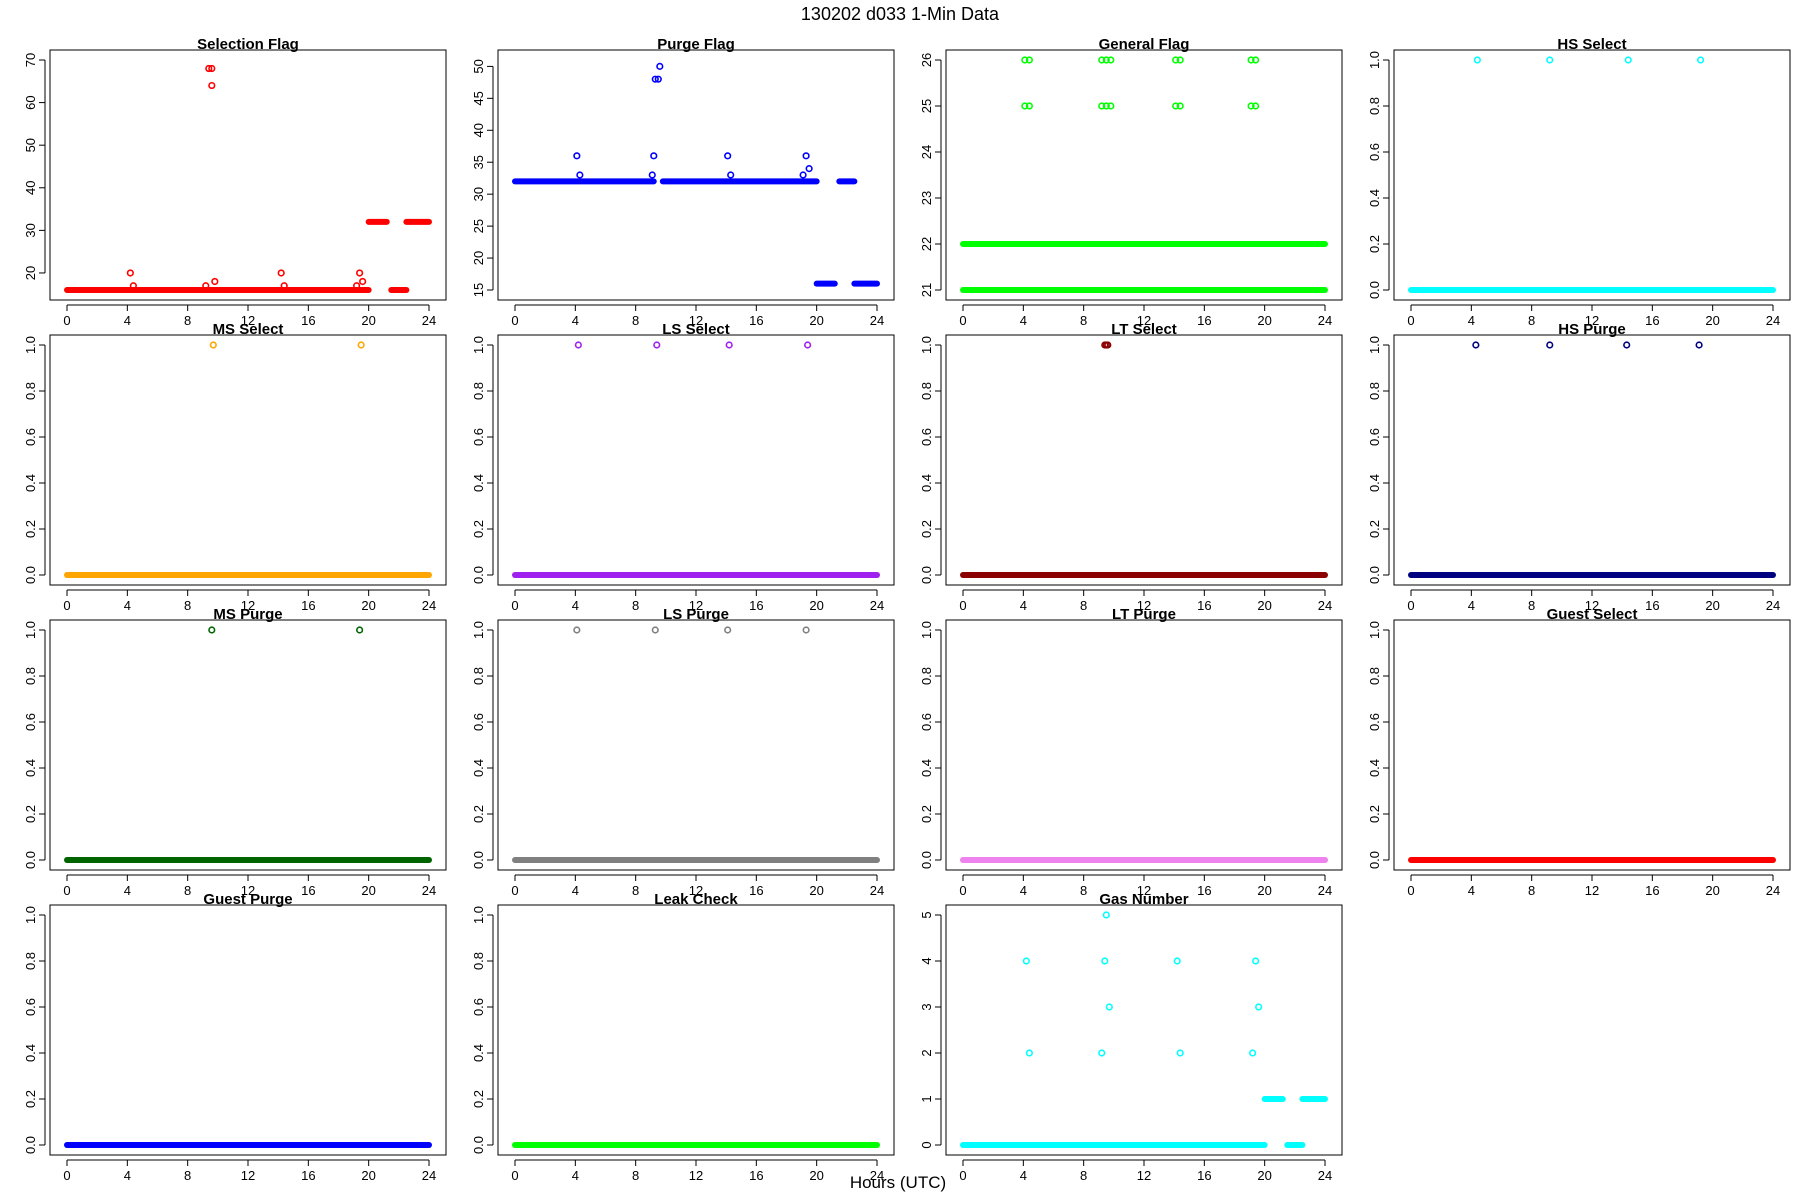 The height and width of the screenshot is (1200, 1800). What do you see at coordinates (247, 614) in the screenshot?
I see `panel-title: MS Purge` at bounding box center [247, 614].